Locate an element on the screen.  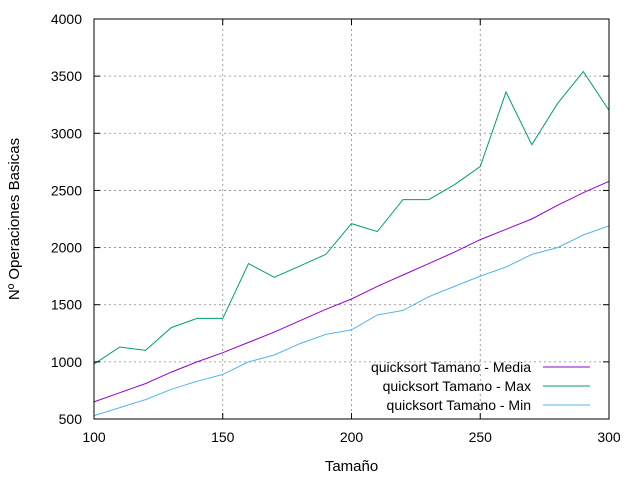
x-tick-label: 200 is located at coordinates (352, 437).